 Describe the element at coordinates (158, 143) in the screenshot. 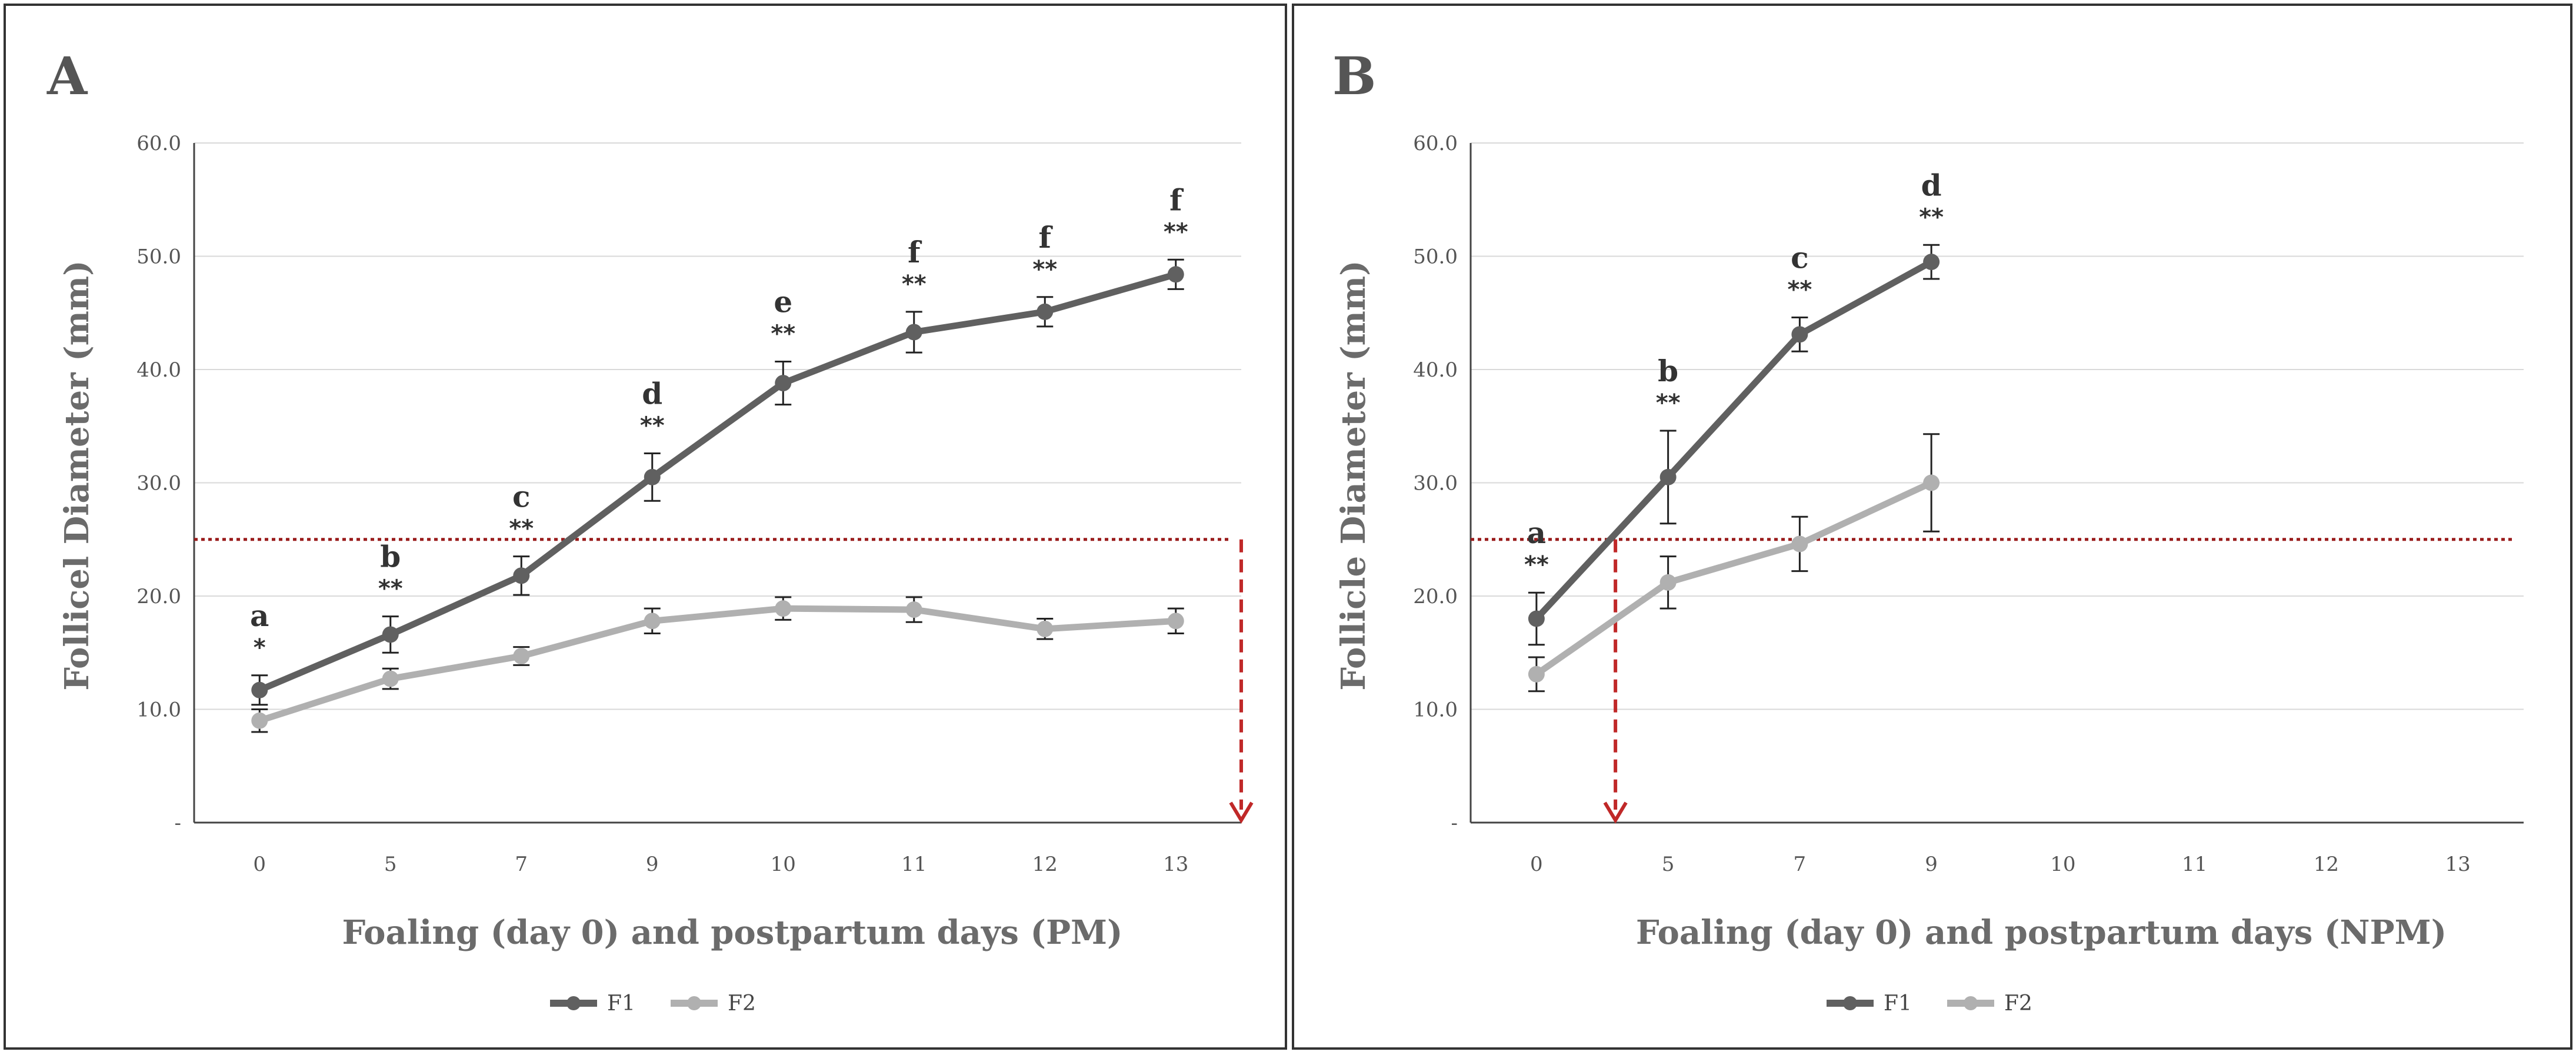

I see `panel-a-y-tick-label: 60.0` at that location.